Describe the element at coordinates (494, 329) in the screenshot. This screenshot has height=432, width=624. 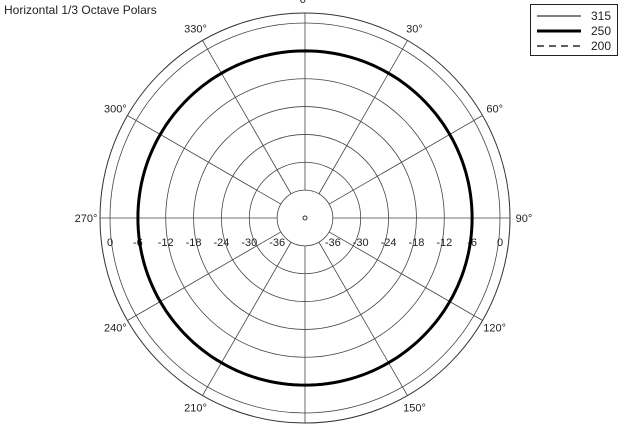
I see `angle-tick-label: 120°` at that location.